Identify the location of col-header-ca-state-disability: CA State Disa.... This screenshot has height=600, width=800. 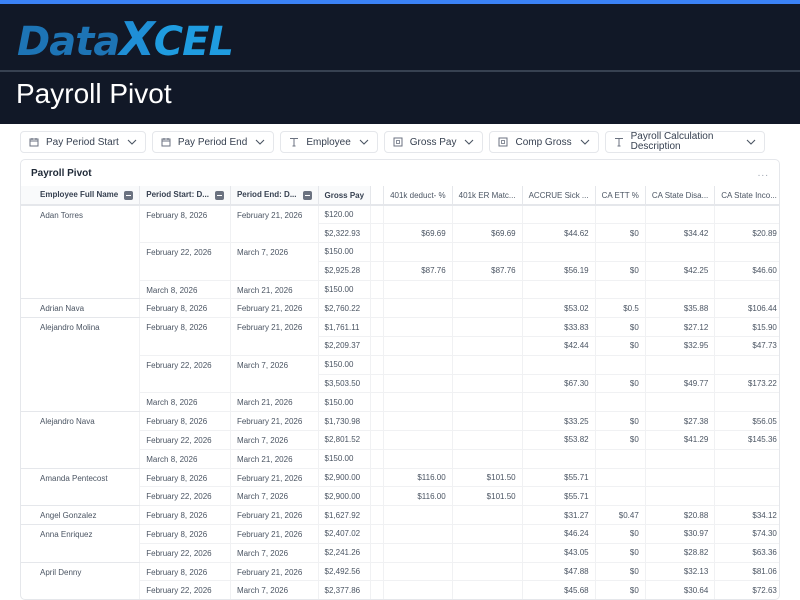
(680, 196).